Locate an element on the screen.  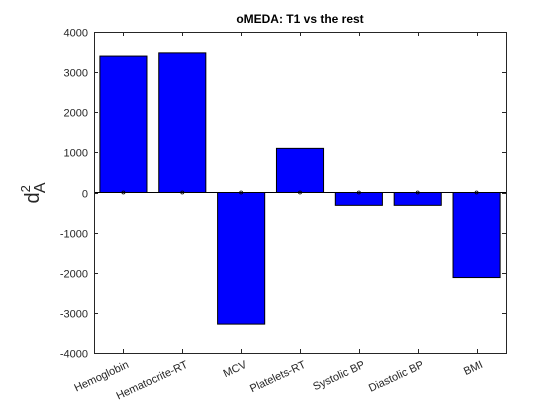
y-axis-label-subscript: A is located at coordinates (40, 187).